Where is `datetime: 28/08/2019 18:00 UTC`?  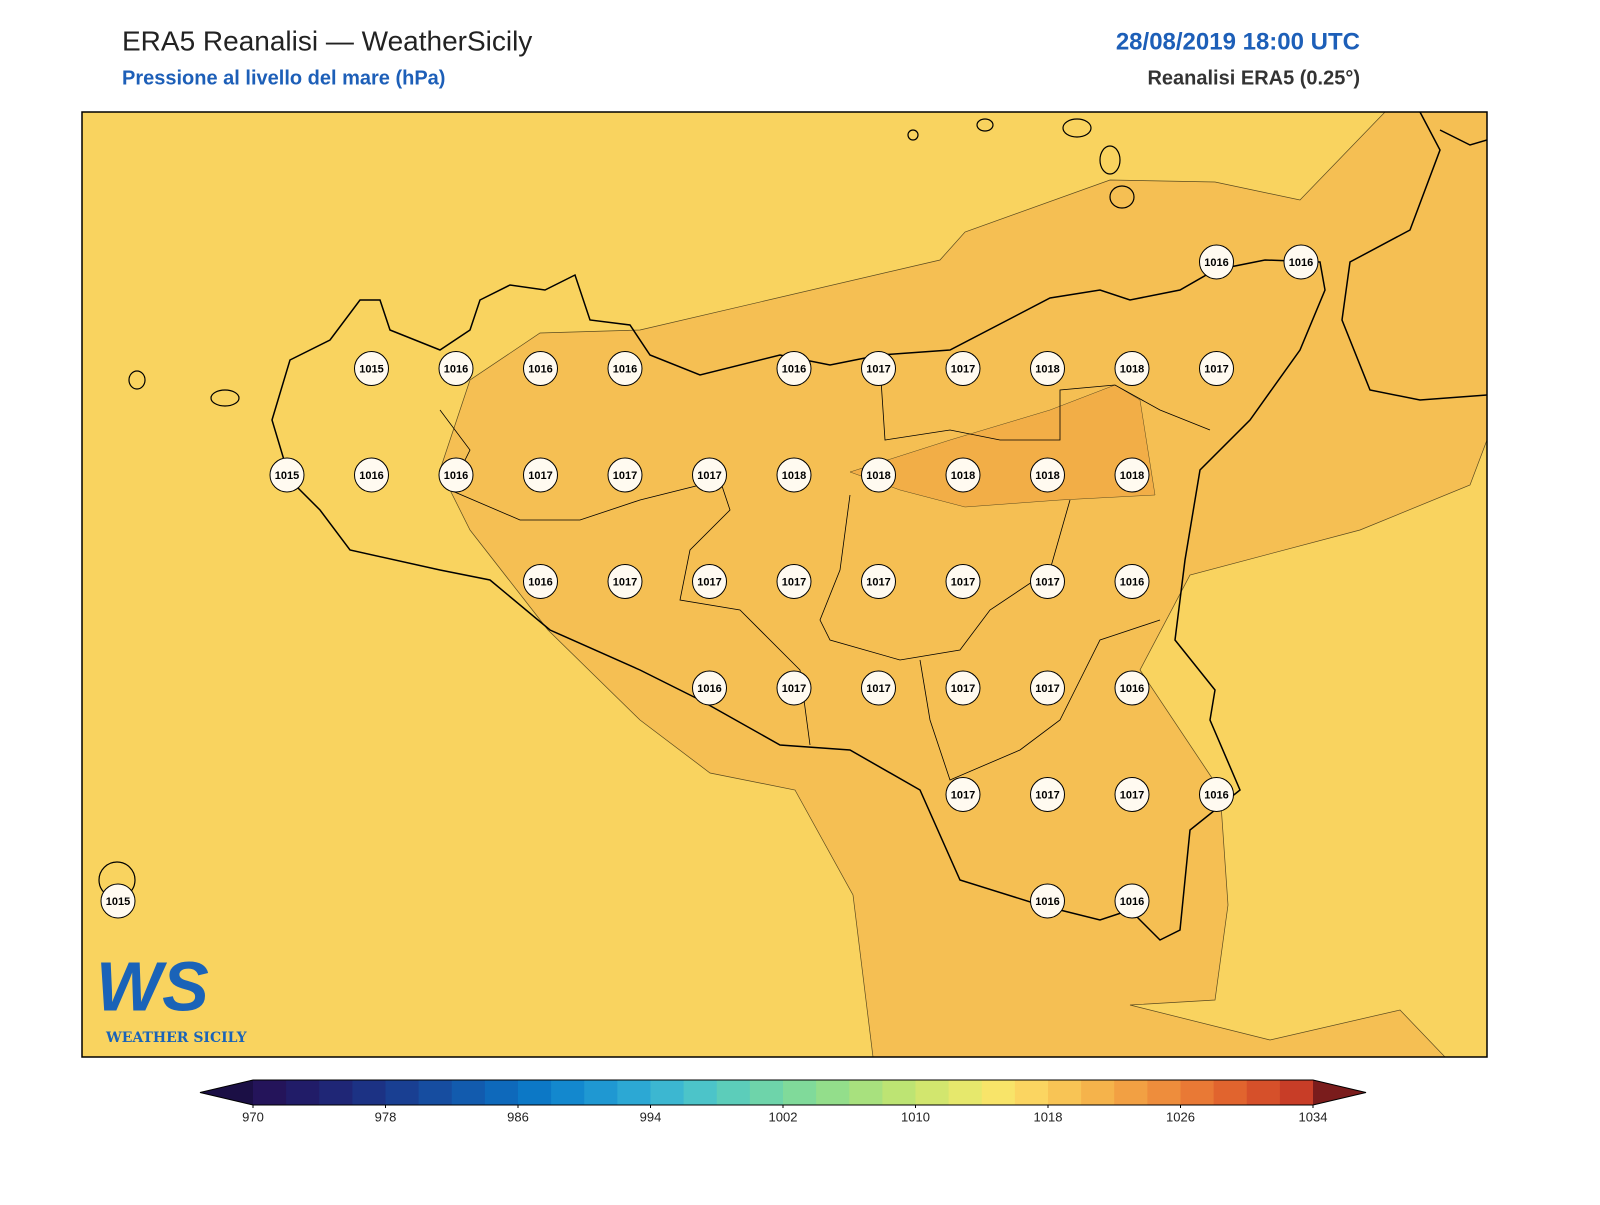
datetime: 28/08/2019 18:00 UTC is located at coordinates (1238, 41).